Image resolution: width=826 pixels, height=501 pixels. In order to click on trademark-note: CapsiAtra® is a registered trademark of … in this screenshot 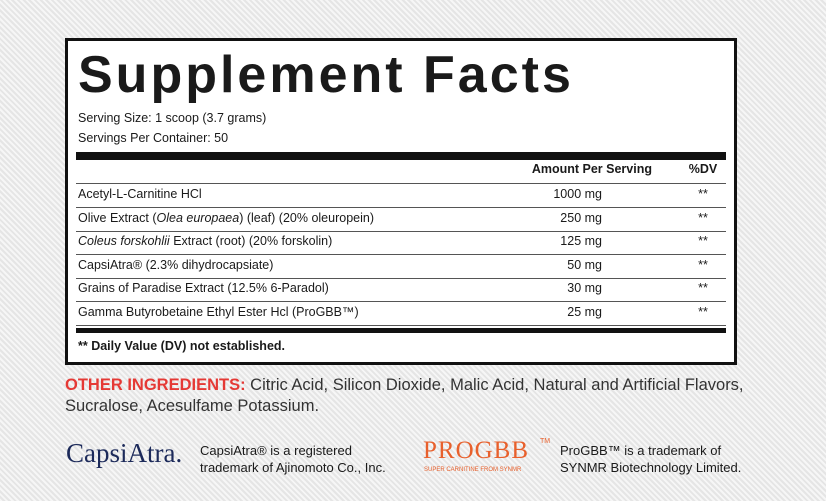, I will do `click(293, 459)`.